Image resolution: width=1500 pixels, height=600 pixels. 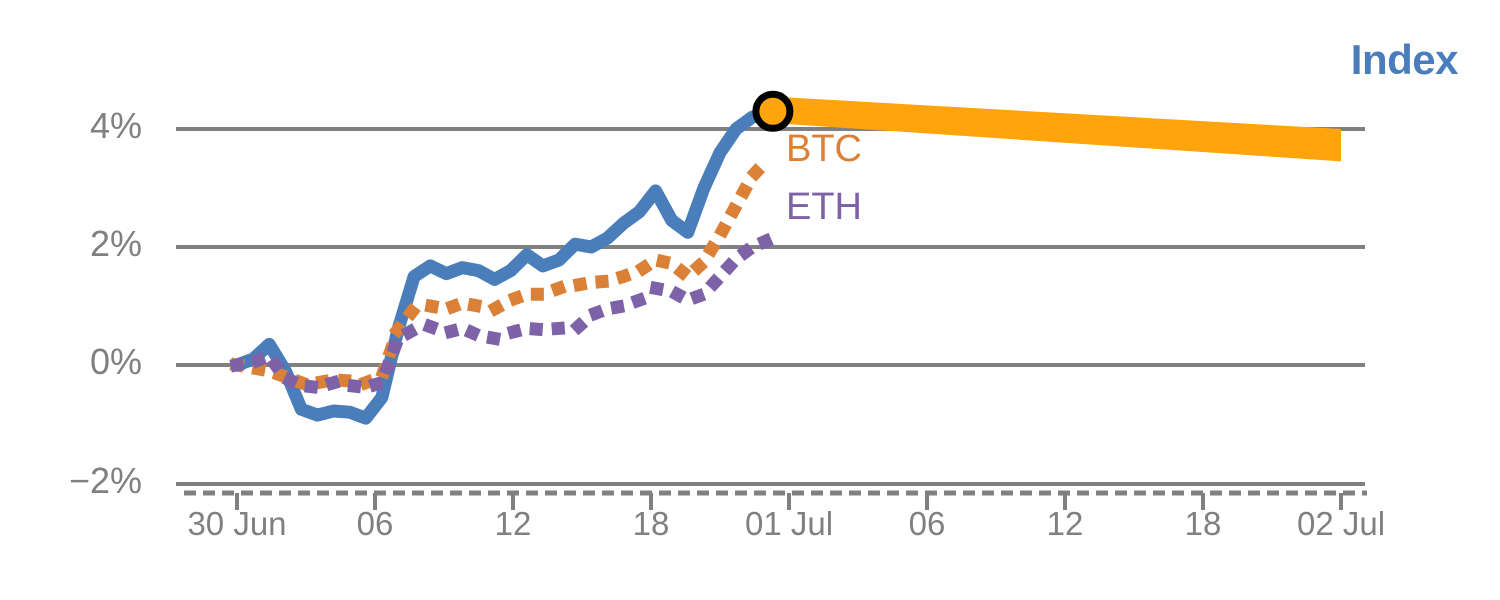 What do you see at coordinates (115, 243) in the screenshot?
I see `y-axis-tick-label: 2%` at bounding box center [115, 243].